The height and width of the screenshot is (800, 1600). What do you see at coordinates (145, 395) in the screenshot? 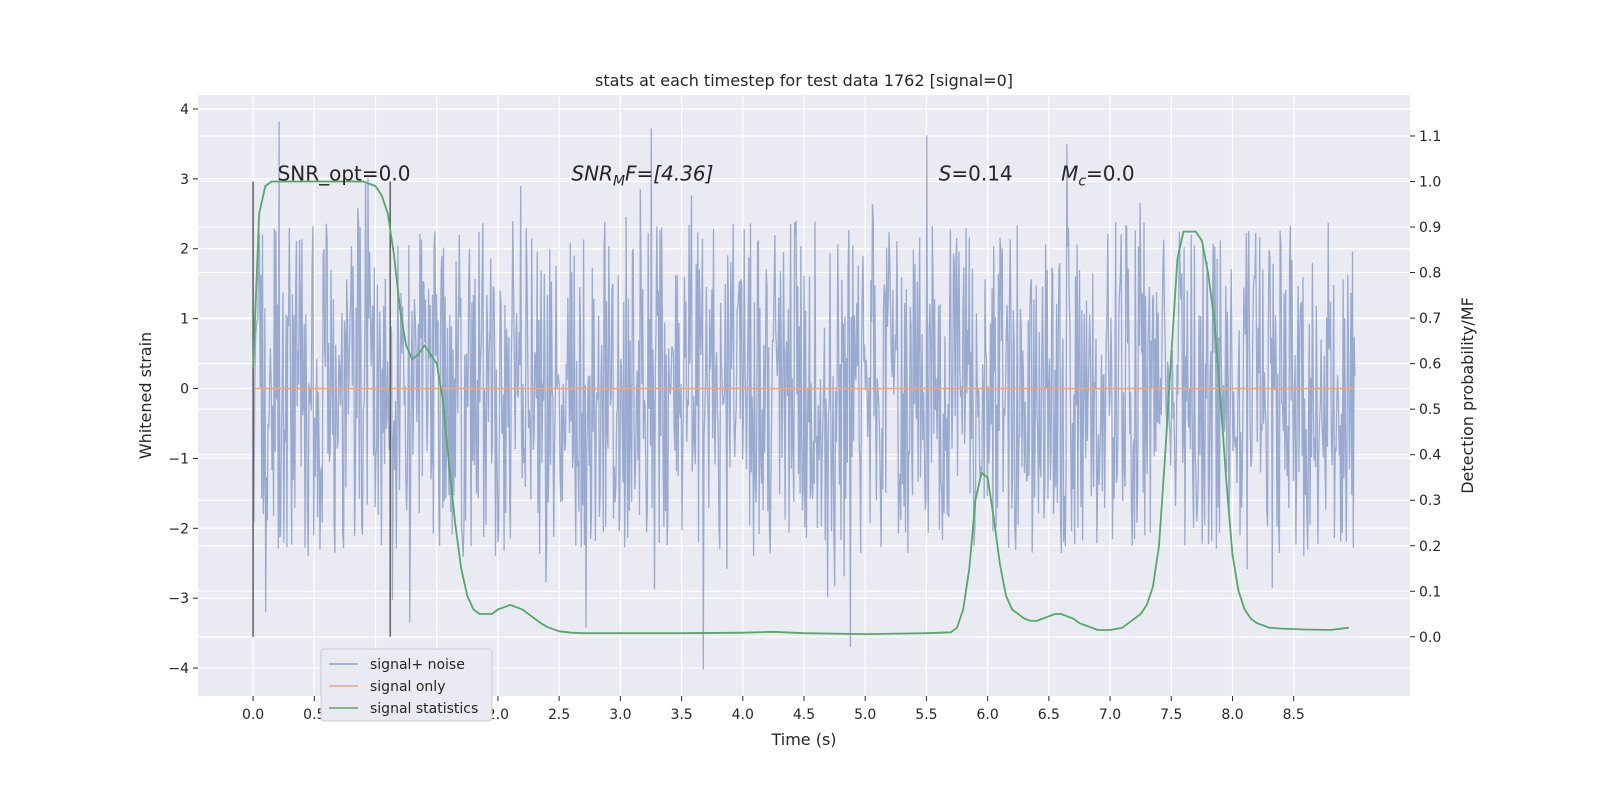
I see `y-axis-label: Whitened strain` at bounding box center [145, 395].